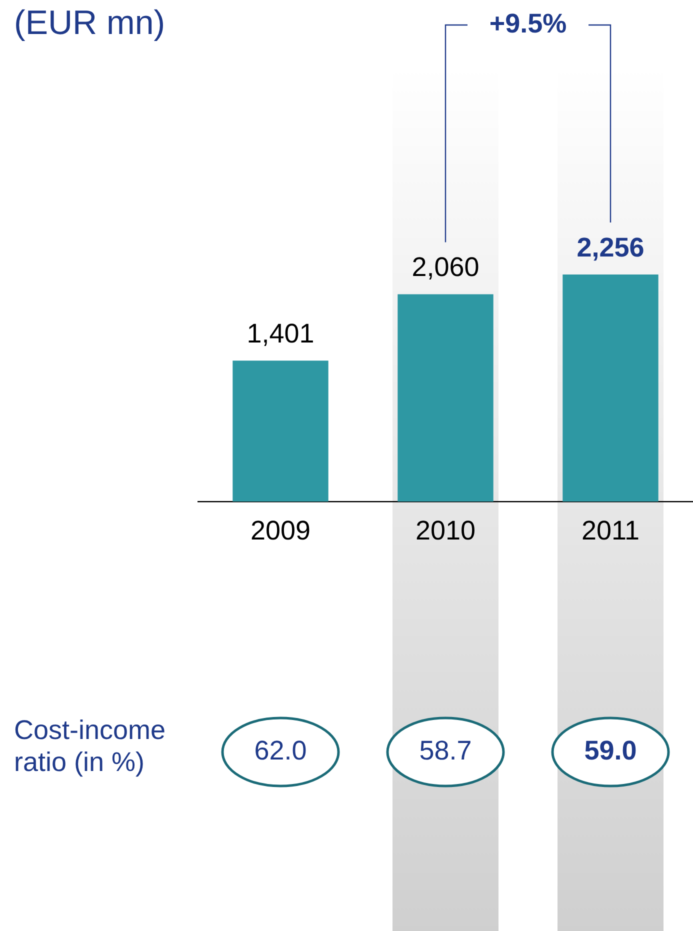 This screenshot has height=931, width=693. I want to click on data-label: 1,401, so click(280, 333).